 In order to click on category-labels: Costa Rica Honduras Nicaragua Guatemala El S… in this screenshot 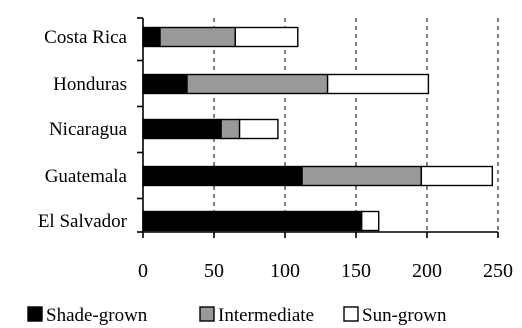, I will do `click(83, 129)`.